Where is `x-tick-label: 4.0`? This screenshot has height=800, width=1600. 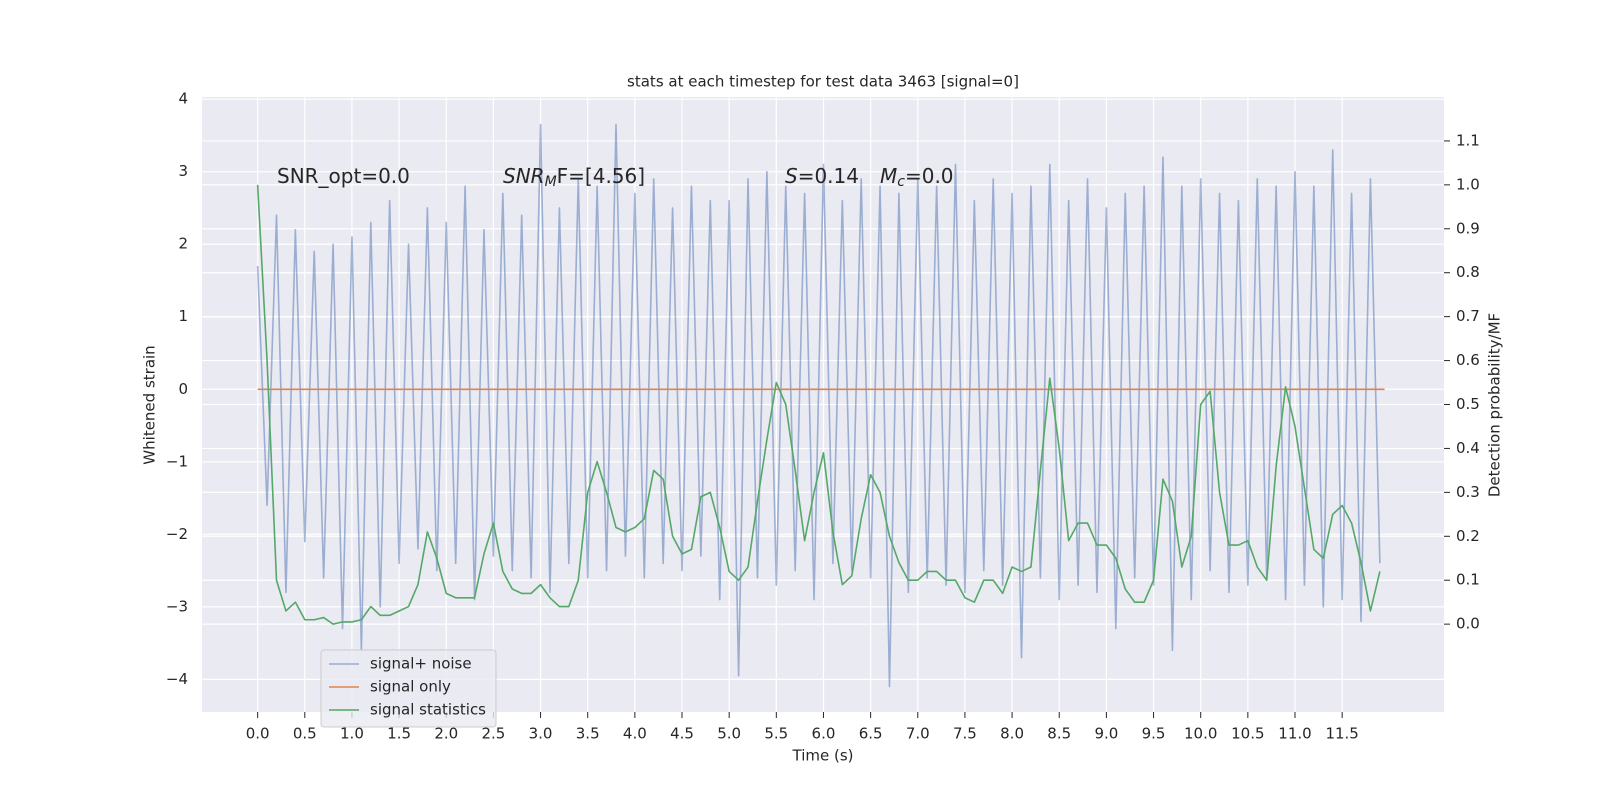
x-tick-label: 4.0 is located at coordinates (635, 734).